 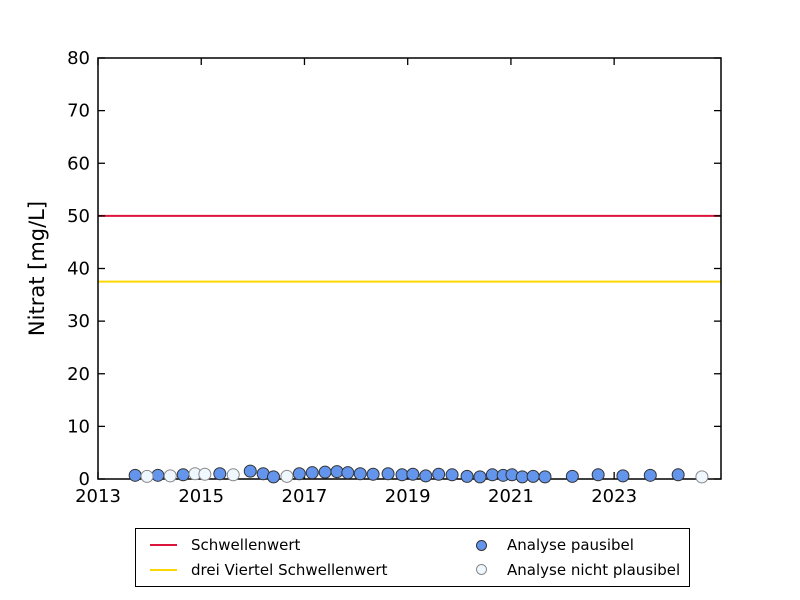 What do you see at coordinates (246, 545) in the screenshot?
I see `legend-label: Schwellenwert` at bounding box center [246, 545].